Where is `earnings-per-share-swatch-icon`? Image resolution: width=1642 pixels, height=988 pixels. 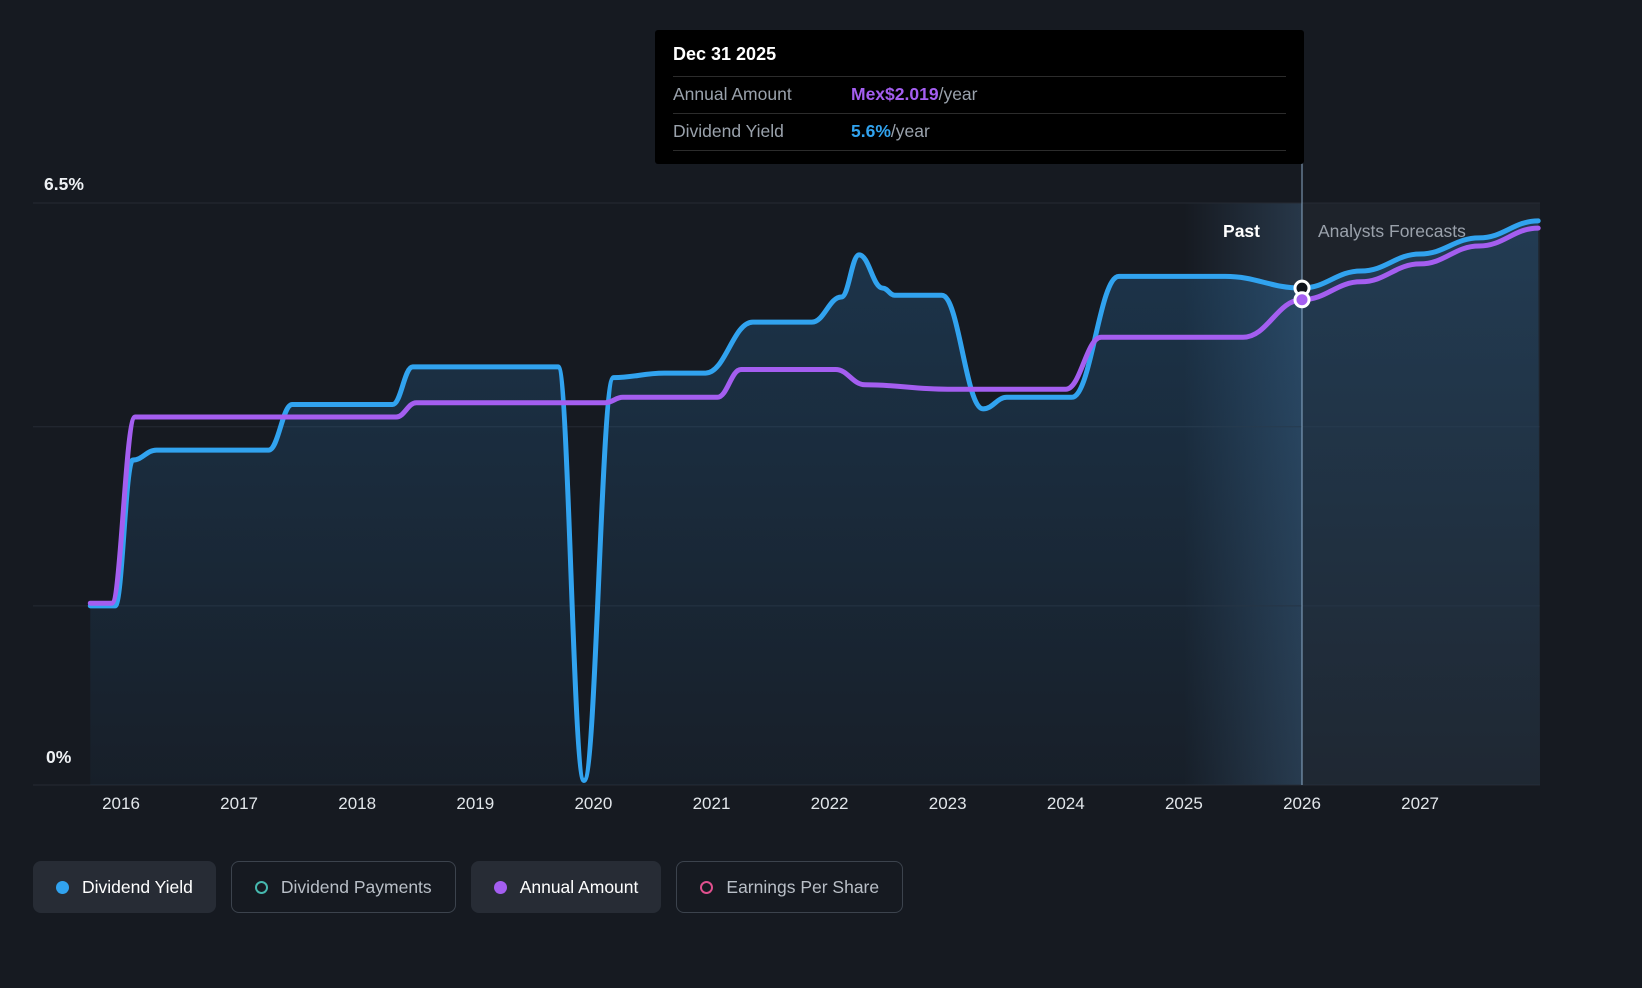 earnings-per-share-swatch-icon is located at coordinates (707, 887).